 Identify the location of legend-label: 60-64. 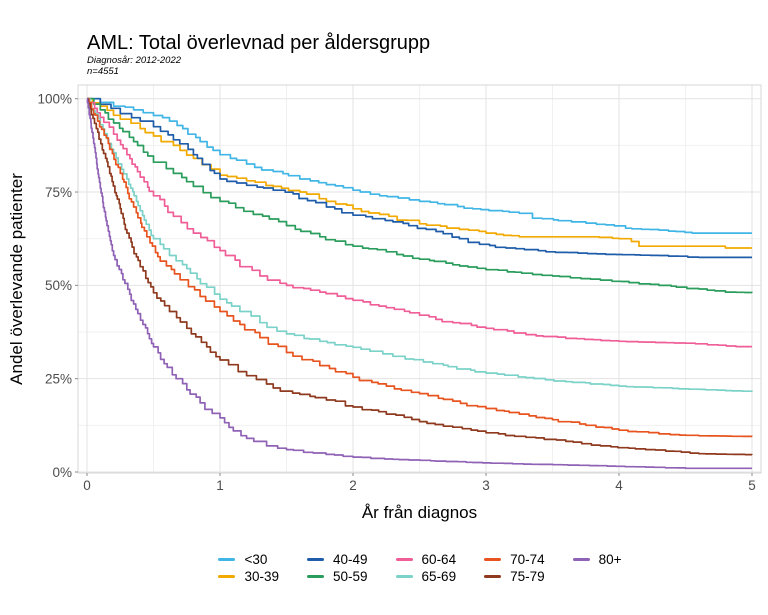
(439, 559).